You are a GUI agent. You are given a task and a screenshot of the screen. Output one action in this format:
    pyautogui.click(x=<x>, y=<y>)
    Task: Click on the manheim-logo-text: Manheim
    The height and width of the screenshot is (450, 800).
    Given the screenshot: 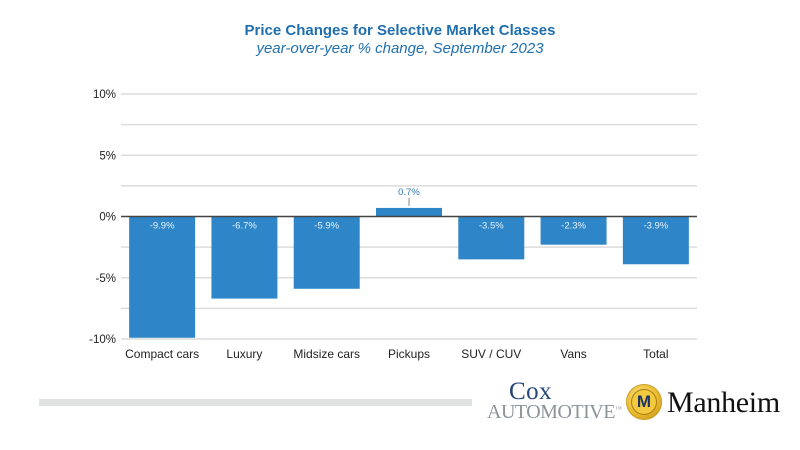 What is the action you would take?
    pyautogui.click(x=723, y=402)
    